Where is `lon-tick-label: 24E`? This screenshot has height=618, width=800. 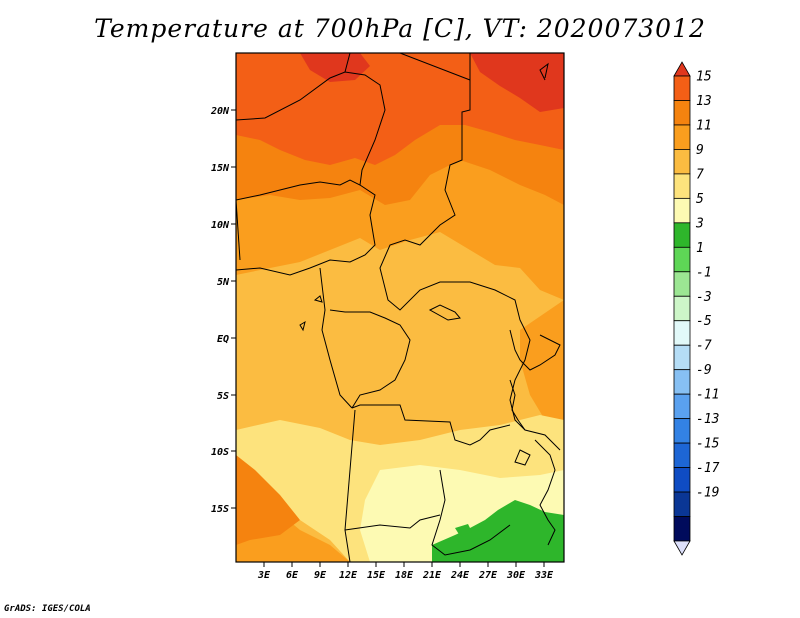 lon-tick-label: 24E is located at coordinates (460, 575).